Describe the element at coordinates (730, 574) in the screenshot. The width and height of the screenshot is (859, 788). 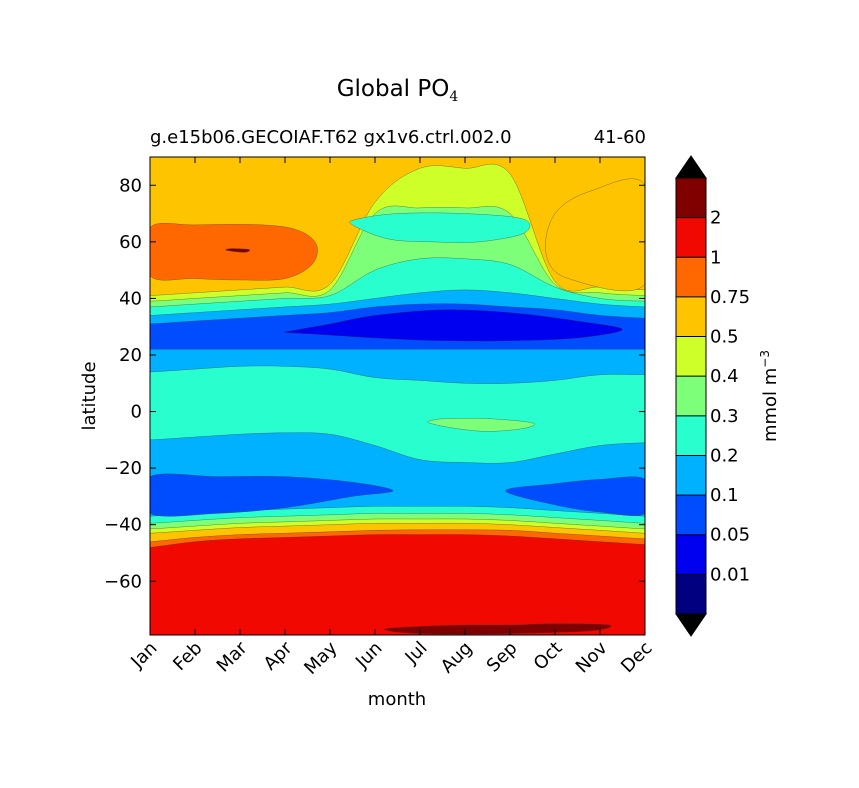
I see `colorbar-tick-label: 0.01` at that location.